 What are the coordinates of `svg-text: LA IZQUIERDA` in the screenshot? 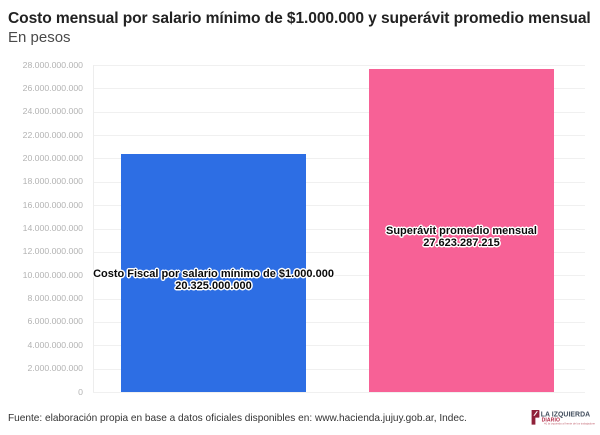 It's located at (565, 414).